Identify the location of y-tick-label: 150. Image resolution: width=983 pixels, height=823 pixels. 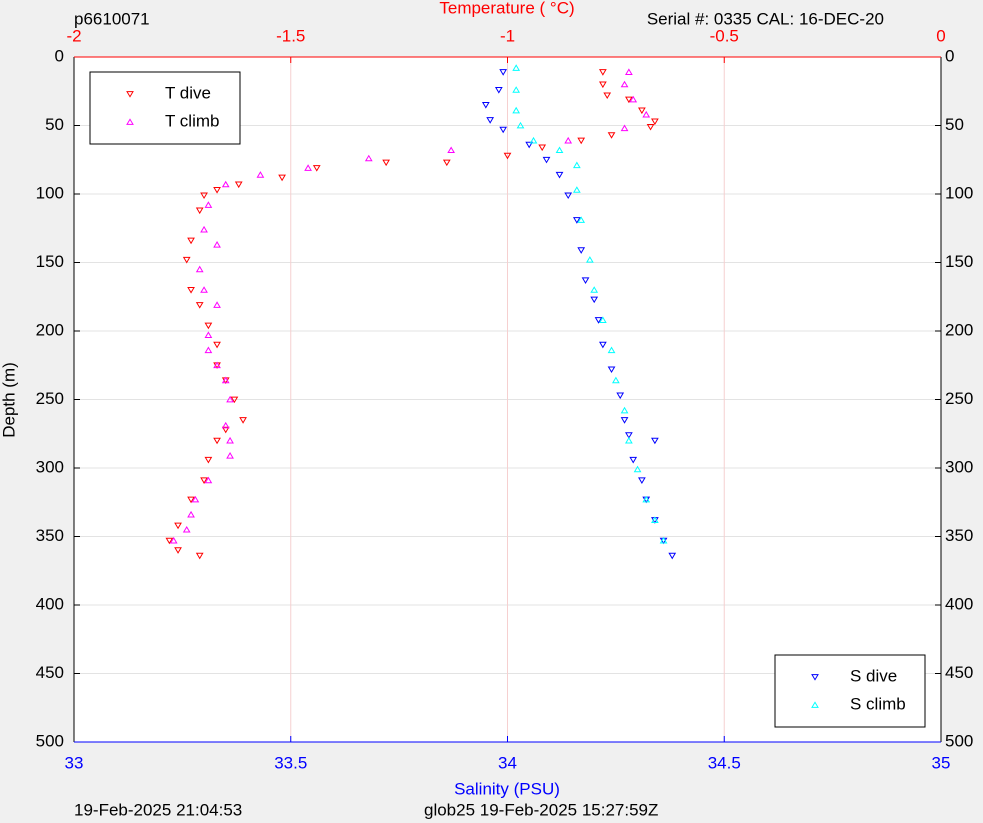
(50, 261).